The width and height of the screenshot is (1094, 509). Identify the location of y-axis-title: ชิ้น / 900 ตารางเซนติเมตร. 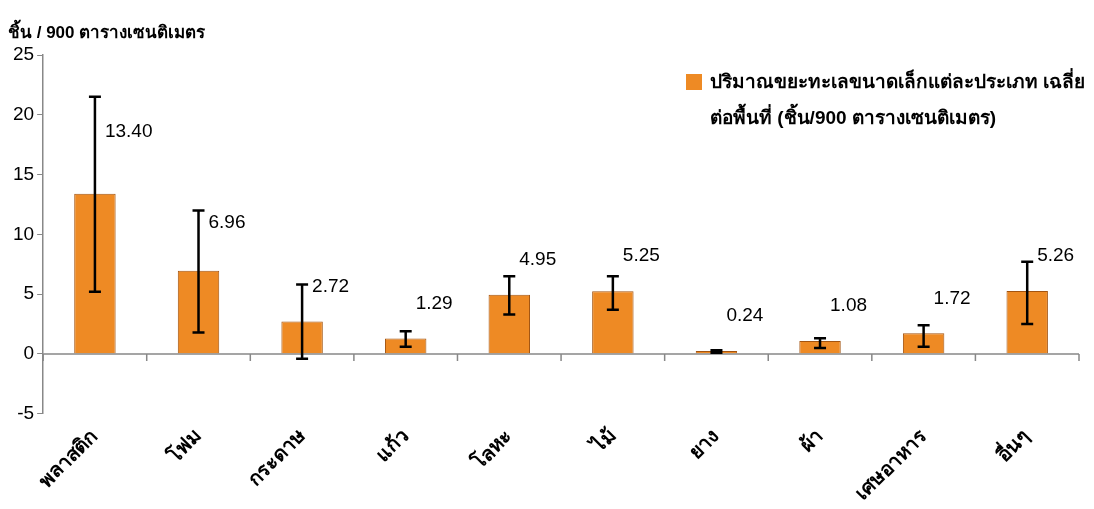
(107, 31).